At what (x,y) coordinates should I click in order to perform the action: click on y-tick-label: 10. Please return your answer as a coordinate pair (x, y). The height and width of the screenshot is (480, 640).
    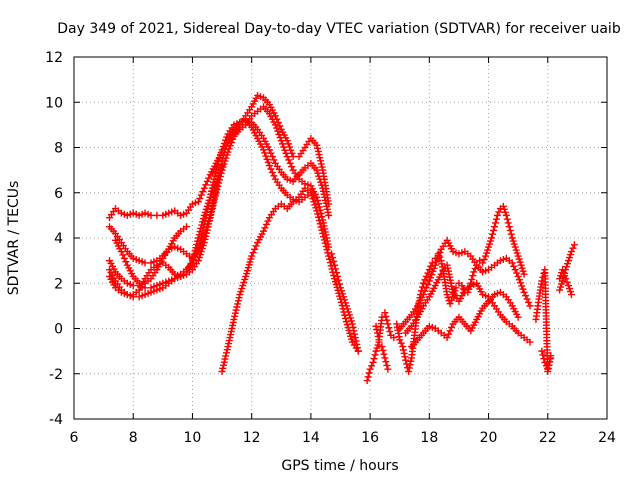
    Looking at the image, I should click on (54, 103).